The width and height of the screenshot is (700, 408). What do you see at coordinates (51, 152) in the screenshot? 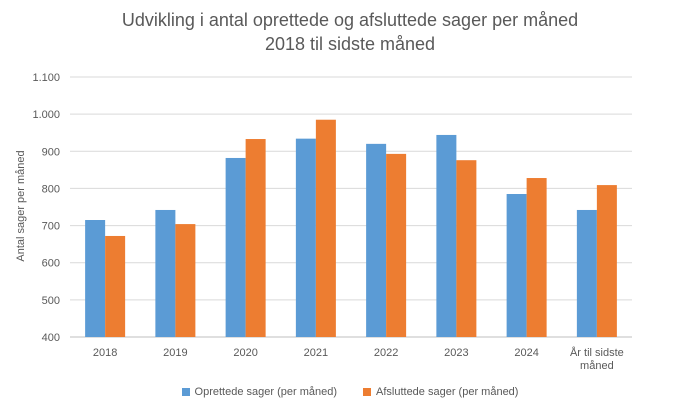
I see `y-tick-label: 900` at bounding box center [51, 152].